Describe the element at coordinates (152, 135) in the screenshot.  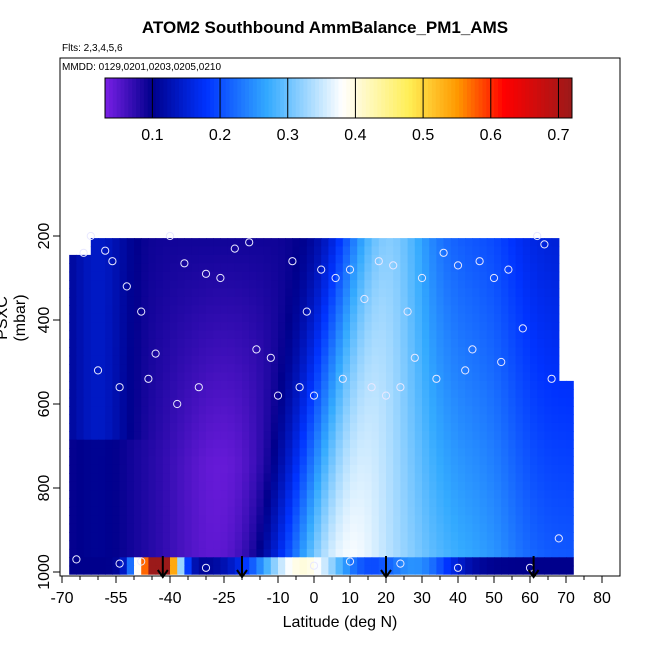
I see `colorbar-tick-label: 0.1` at that location.